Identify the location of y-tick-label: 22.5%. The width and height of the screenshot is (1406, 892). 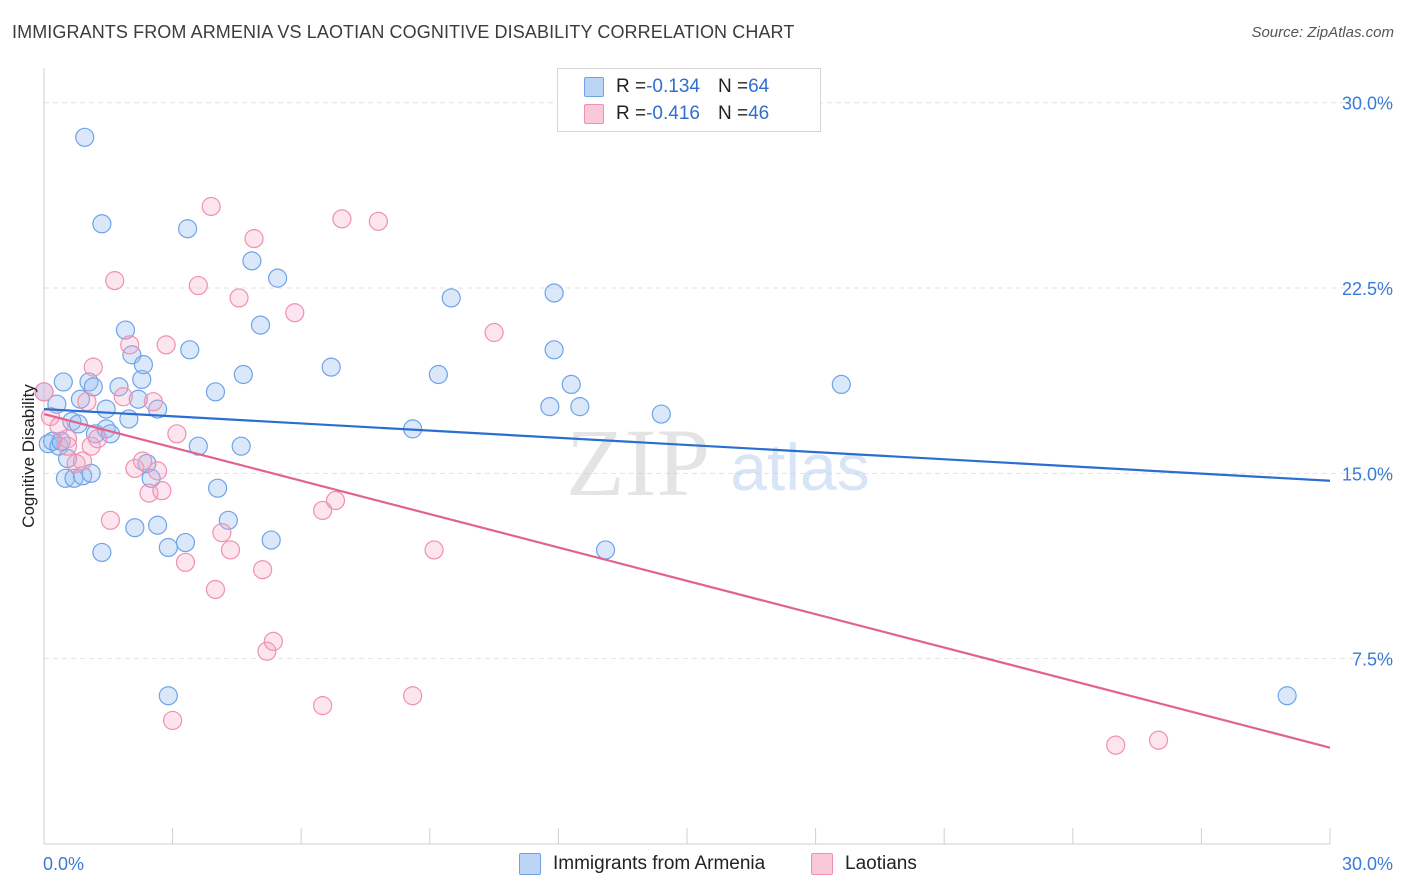
(1367, 289).